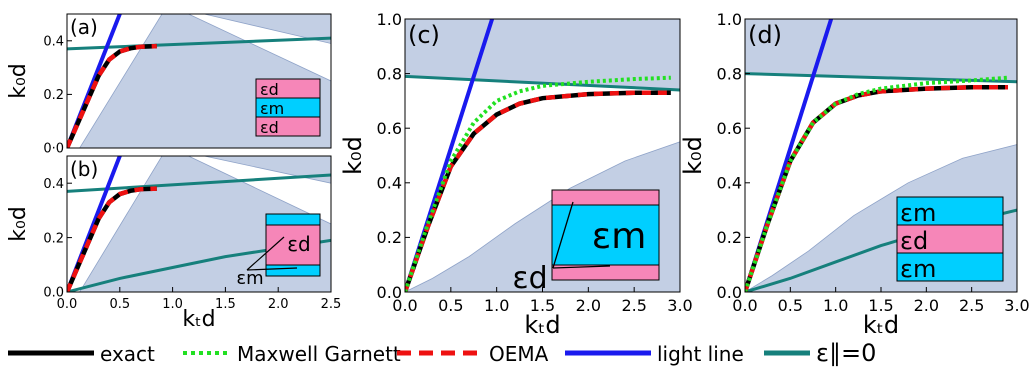 The image size is (1034, 369). I want to click on panel-label: (c), so click(424, 35).